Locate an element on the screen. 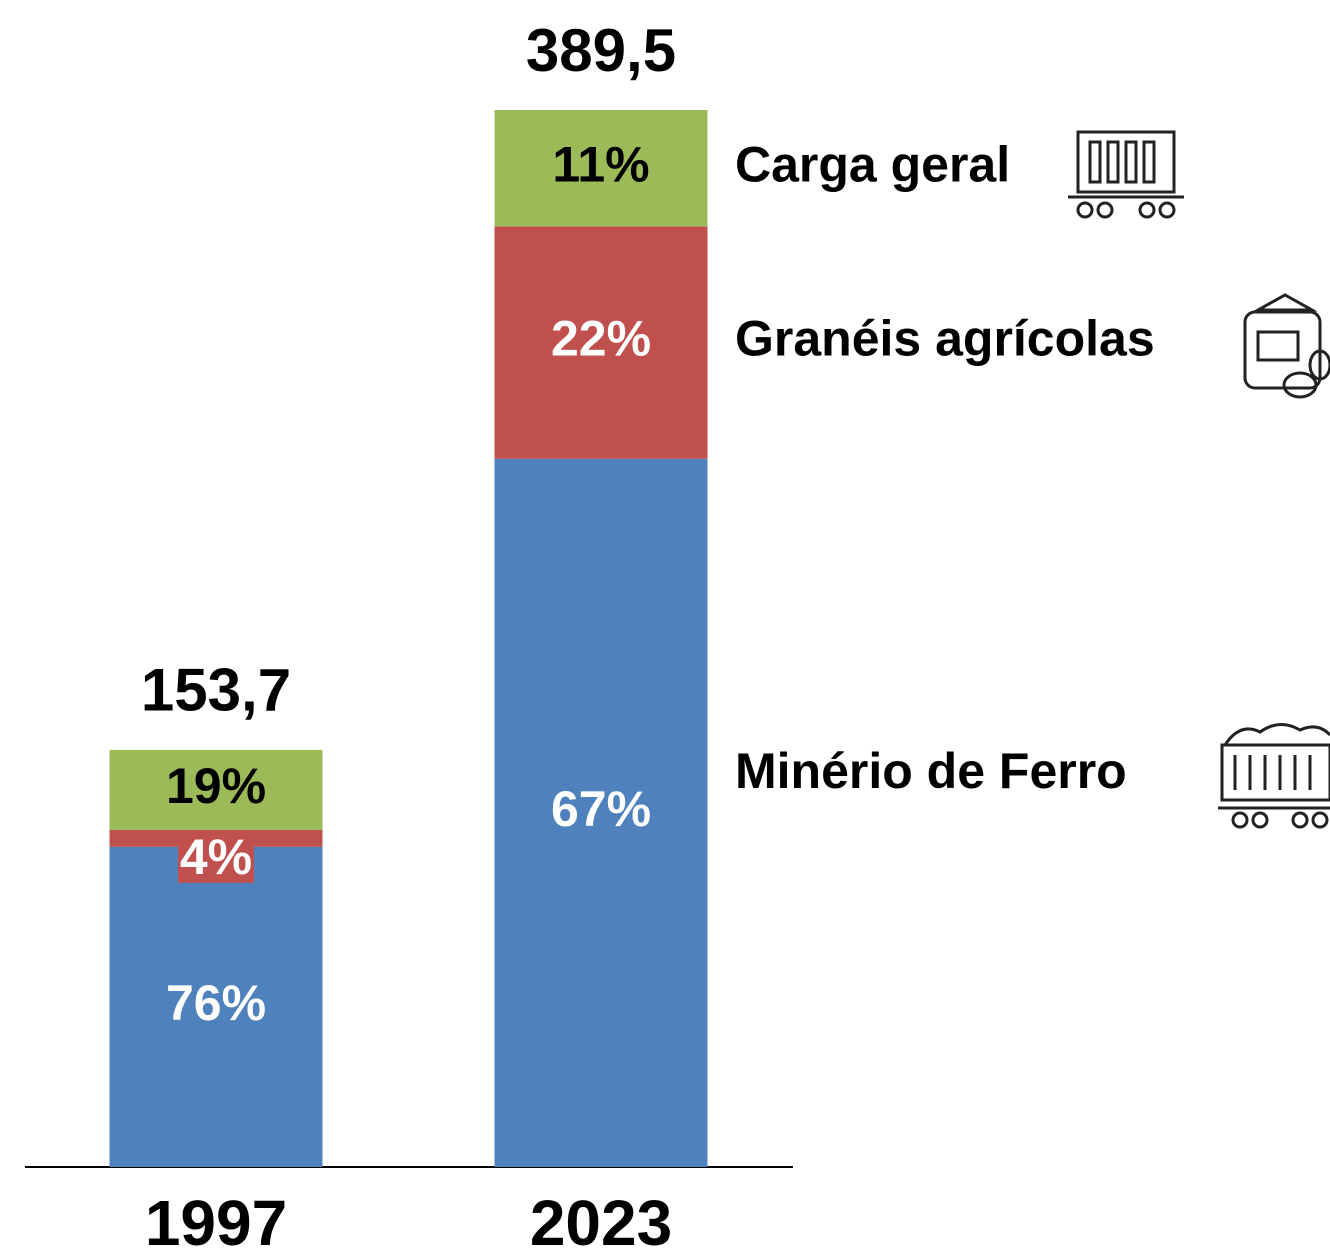  icon-general-cargo is located at coordinates (1126, 174).